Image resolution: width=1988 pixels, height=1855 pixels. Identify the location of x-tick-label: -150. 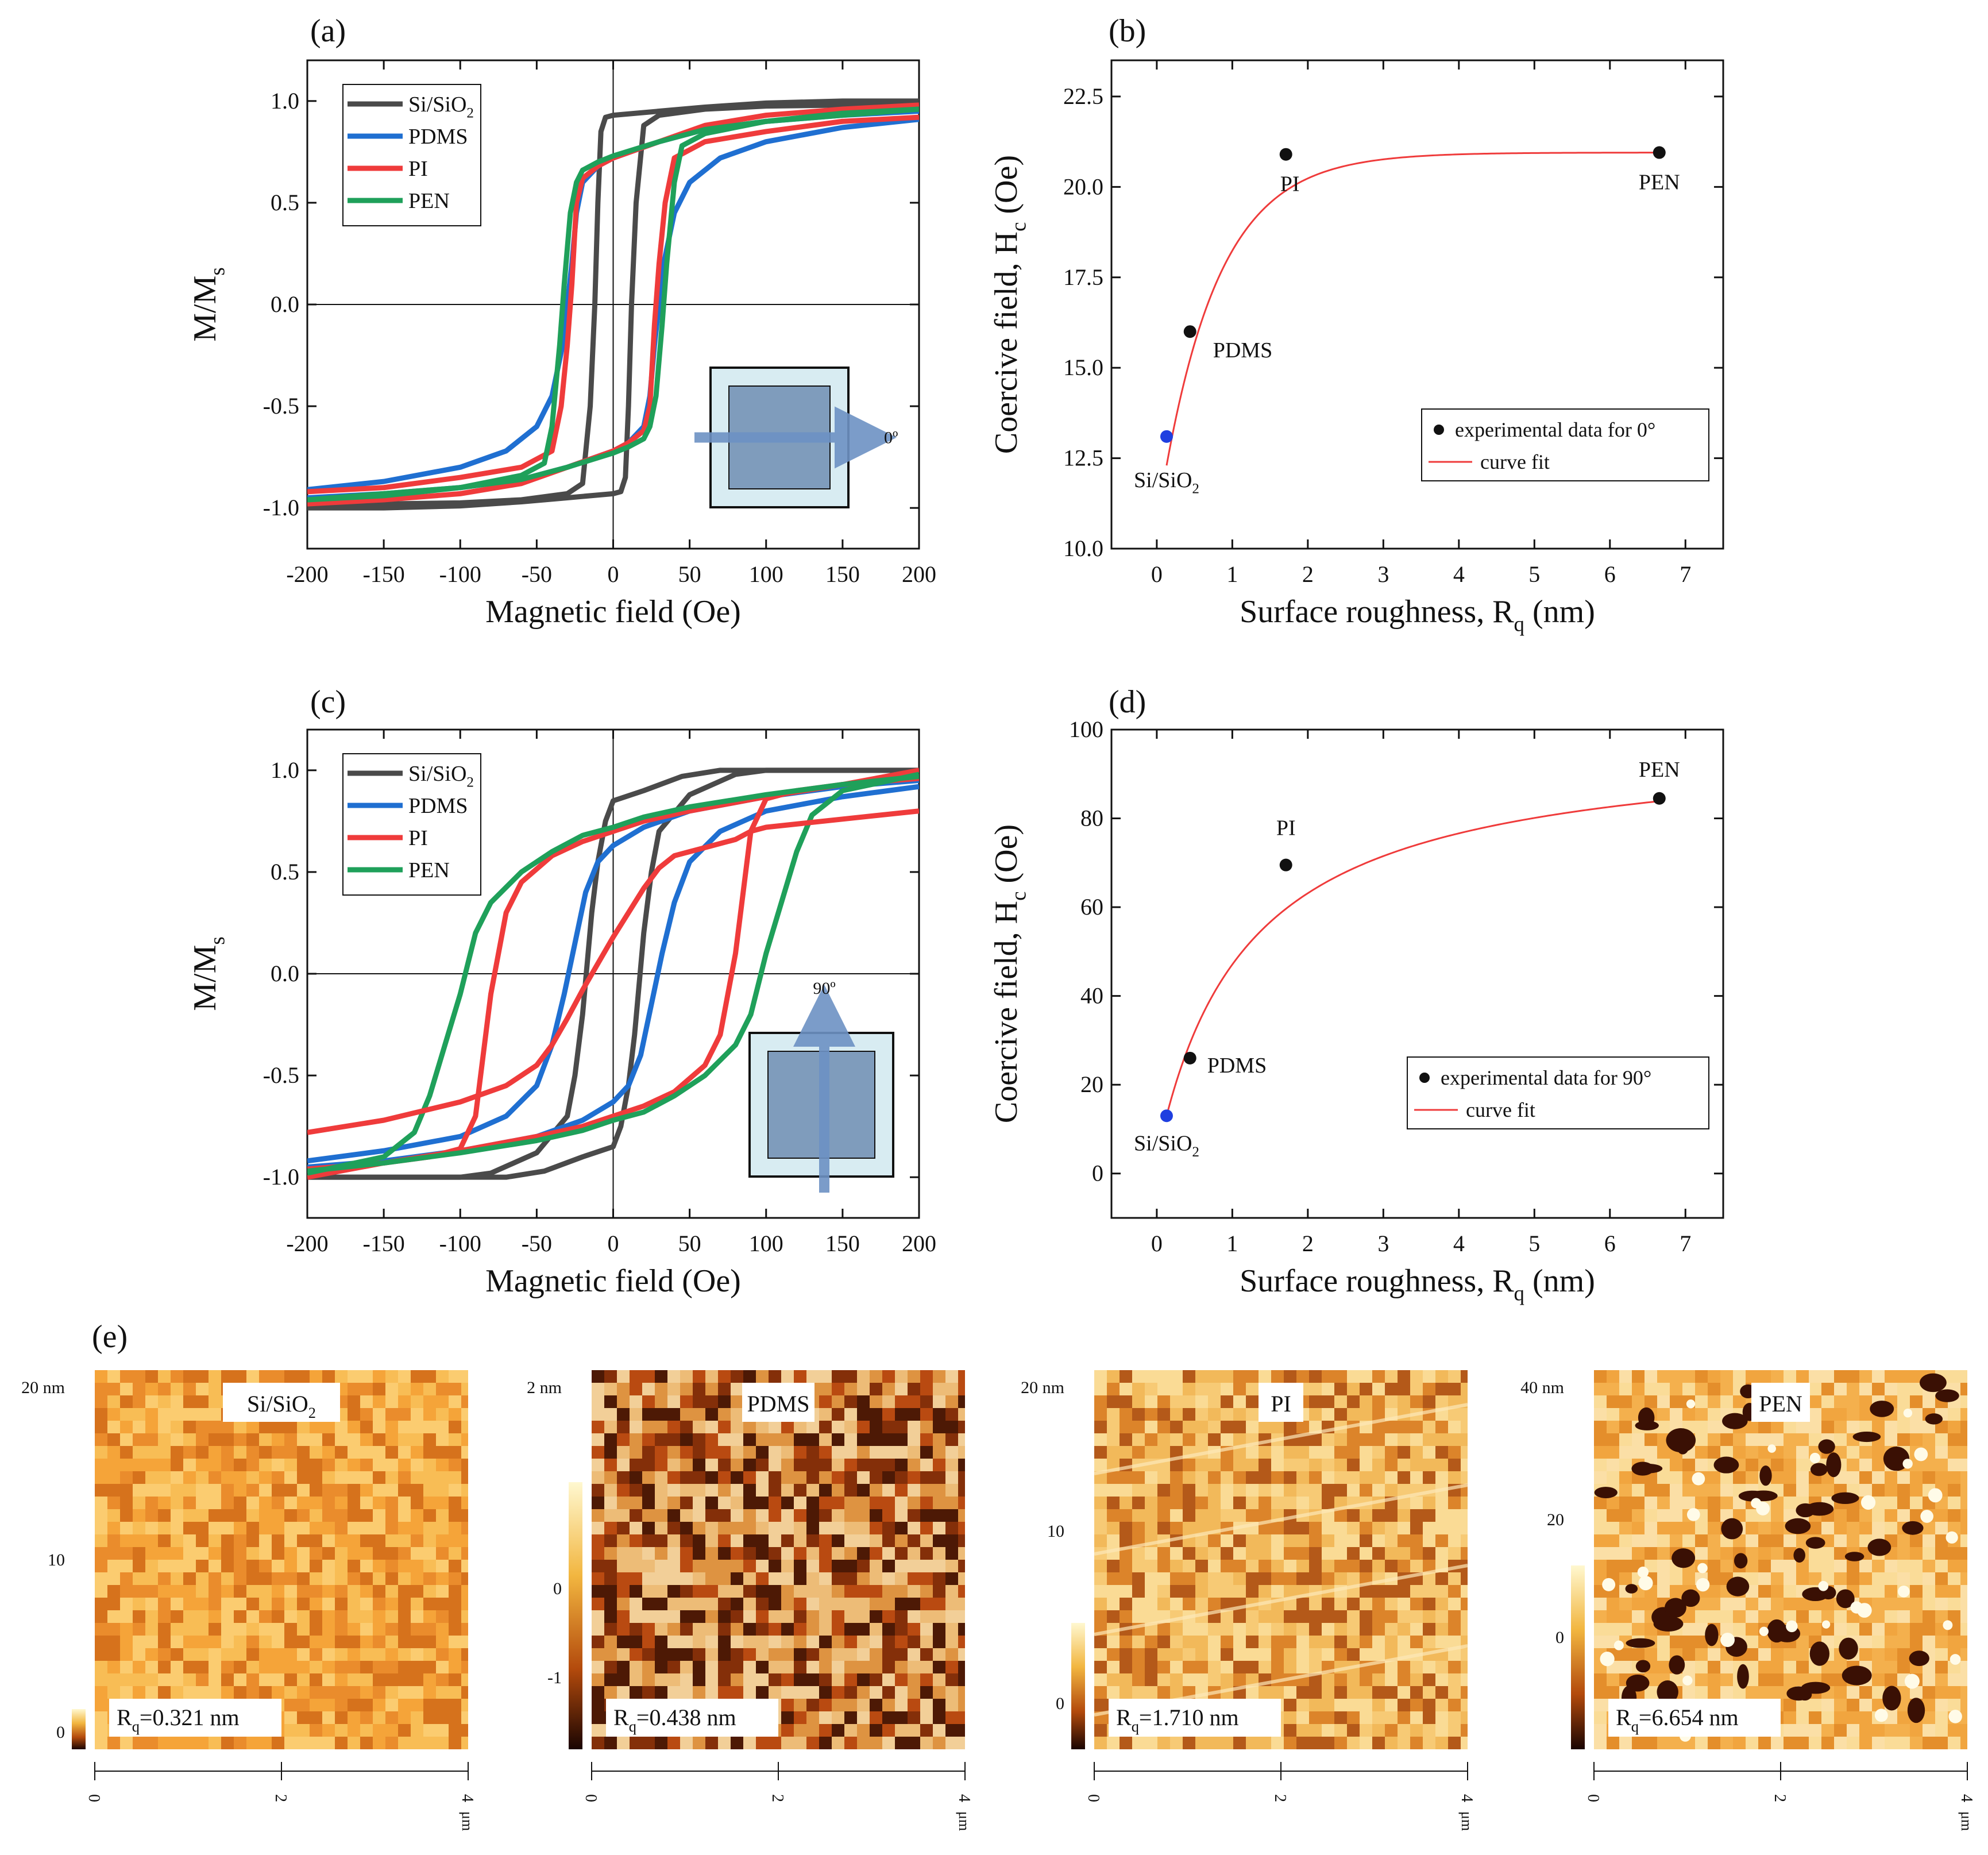
(383, 1243).